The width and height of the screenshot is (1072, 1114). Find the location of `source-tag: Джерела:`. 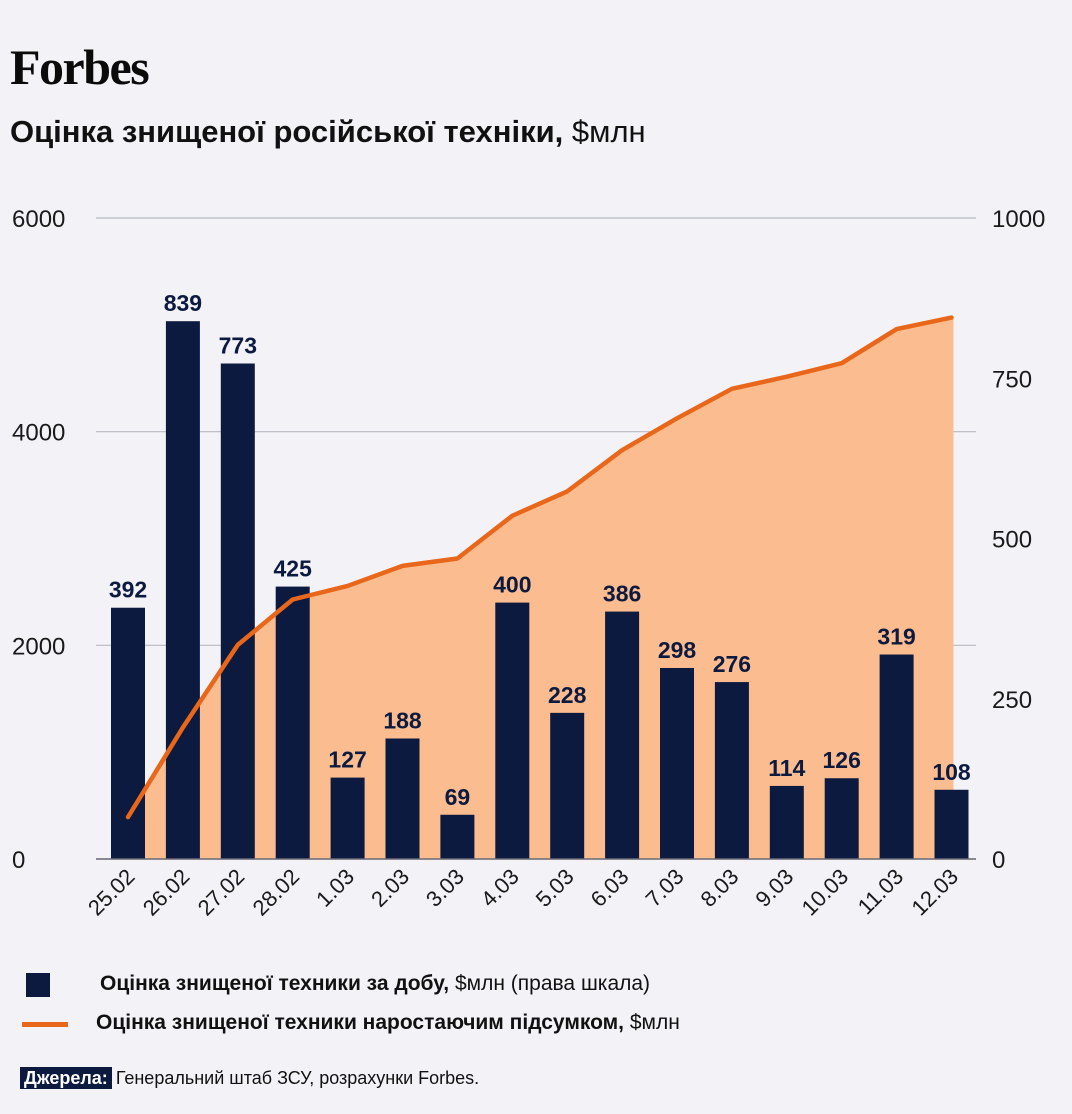

source-tag: Джерела: is located at coordinates (66, 1078).